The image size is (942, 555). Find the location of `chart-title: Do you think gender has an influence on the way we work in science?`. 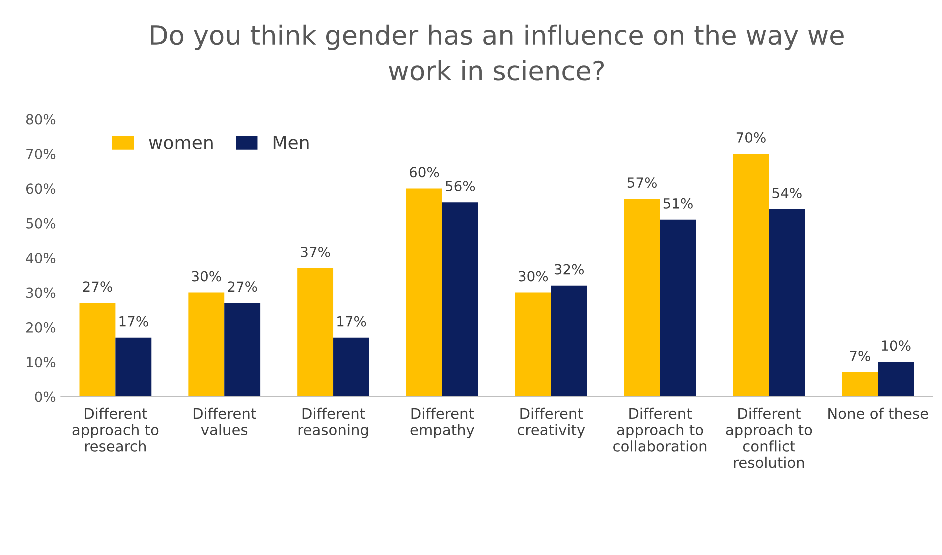

chart-title: Do you think gender has an influence on the way we work in science? is located at coordinates (497, 52).